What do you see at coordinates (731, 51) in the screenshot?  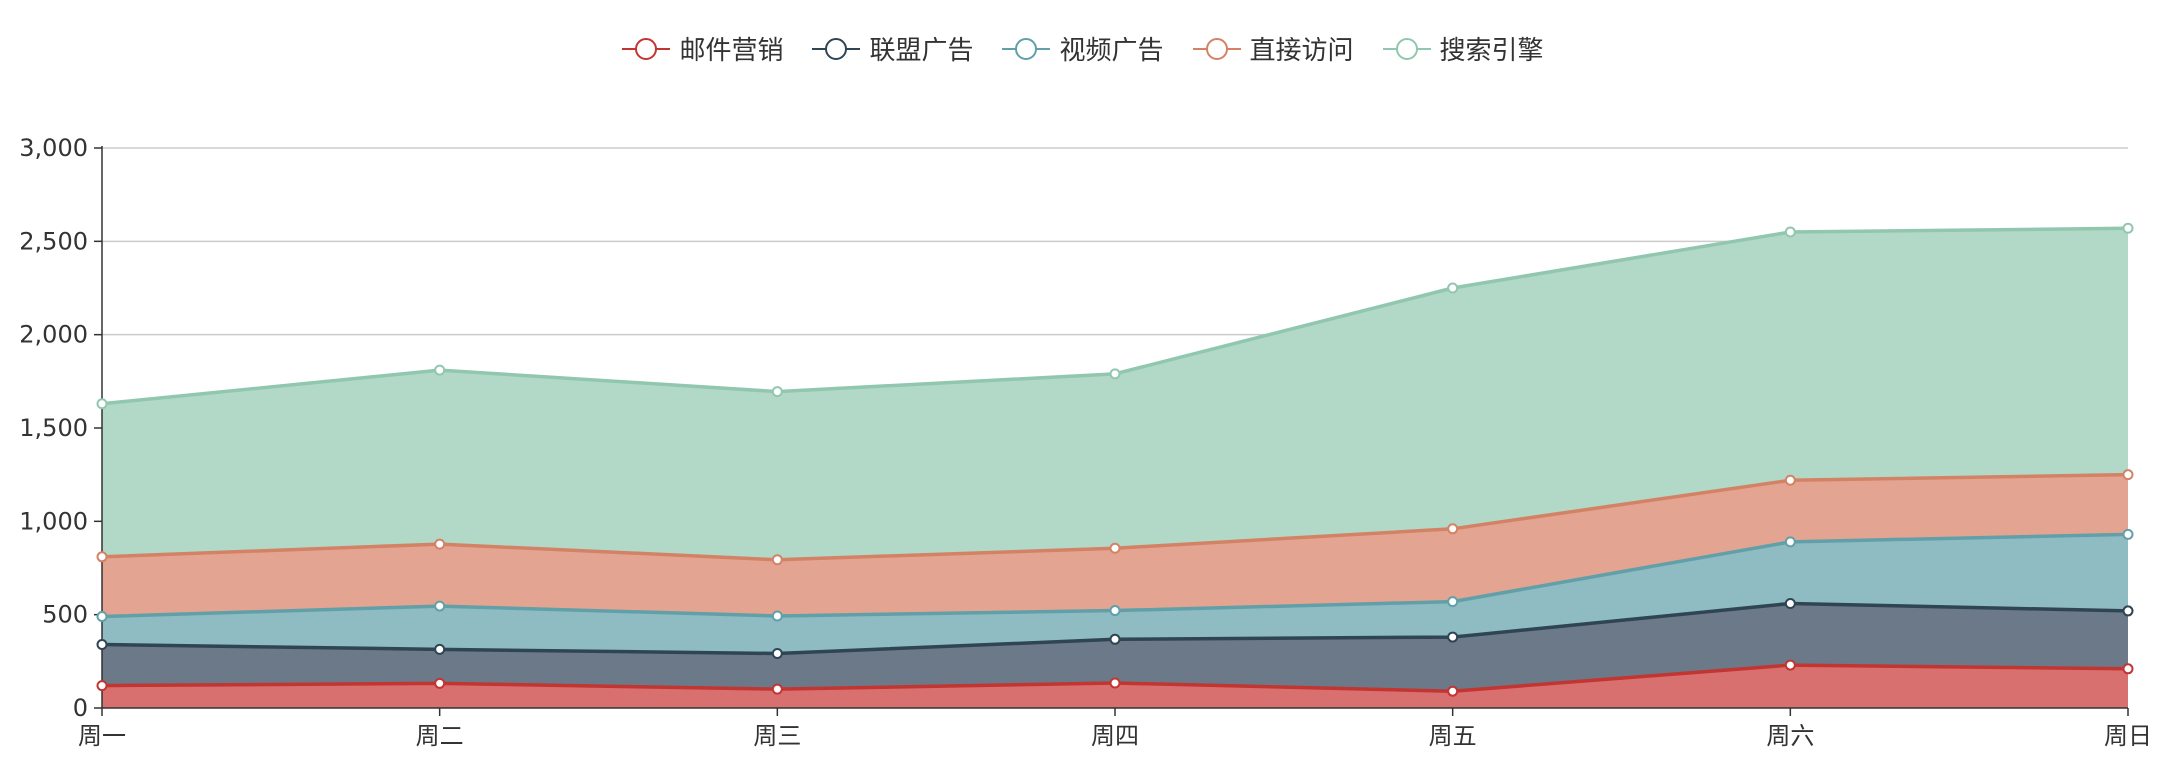 I see `legend-label: 邮件营销` at bounding box center [731, 51].